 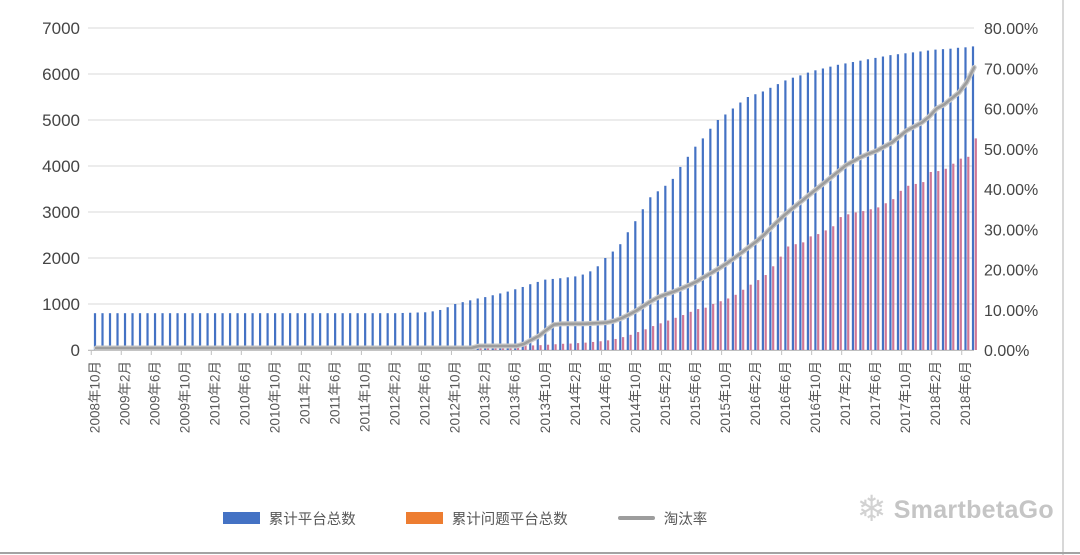 I want to click on x-axis-tick-label: 2009年6月, so click(x=155, y=393).